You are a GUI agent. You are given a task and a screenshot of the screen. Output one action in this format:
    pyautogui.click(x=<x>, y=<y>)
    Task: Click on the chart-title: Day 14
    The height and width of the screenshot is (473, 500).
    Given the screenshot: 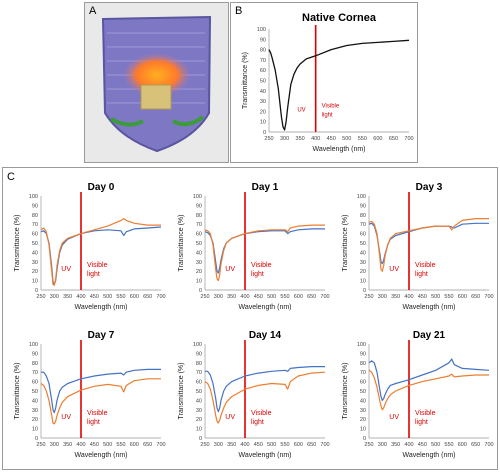 What is the action you would take?
    pyautogui.click(x=265, y=335)
    